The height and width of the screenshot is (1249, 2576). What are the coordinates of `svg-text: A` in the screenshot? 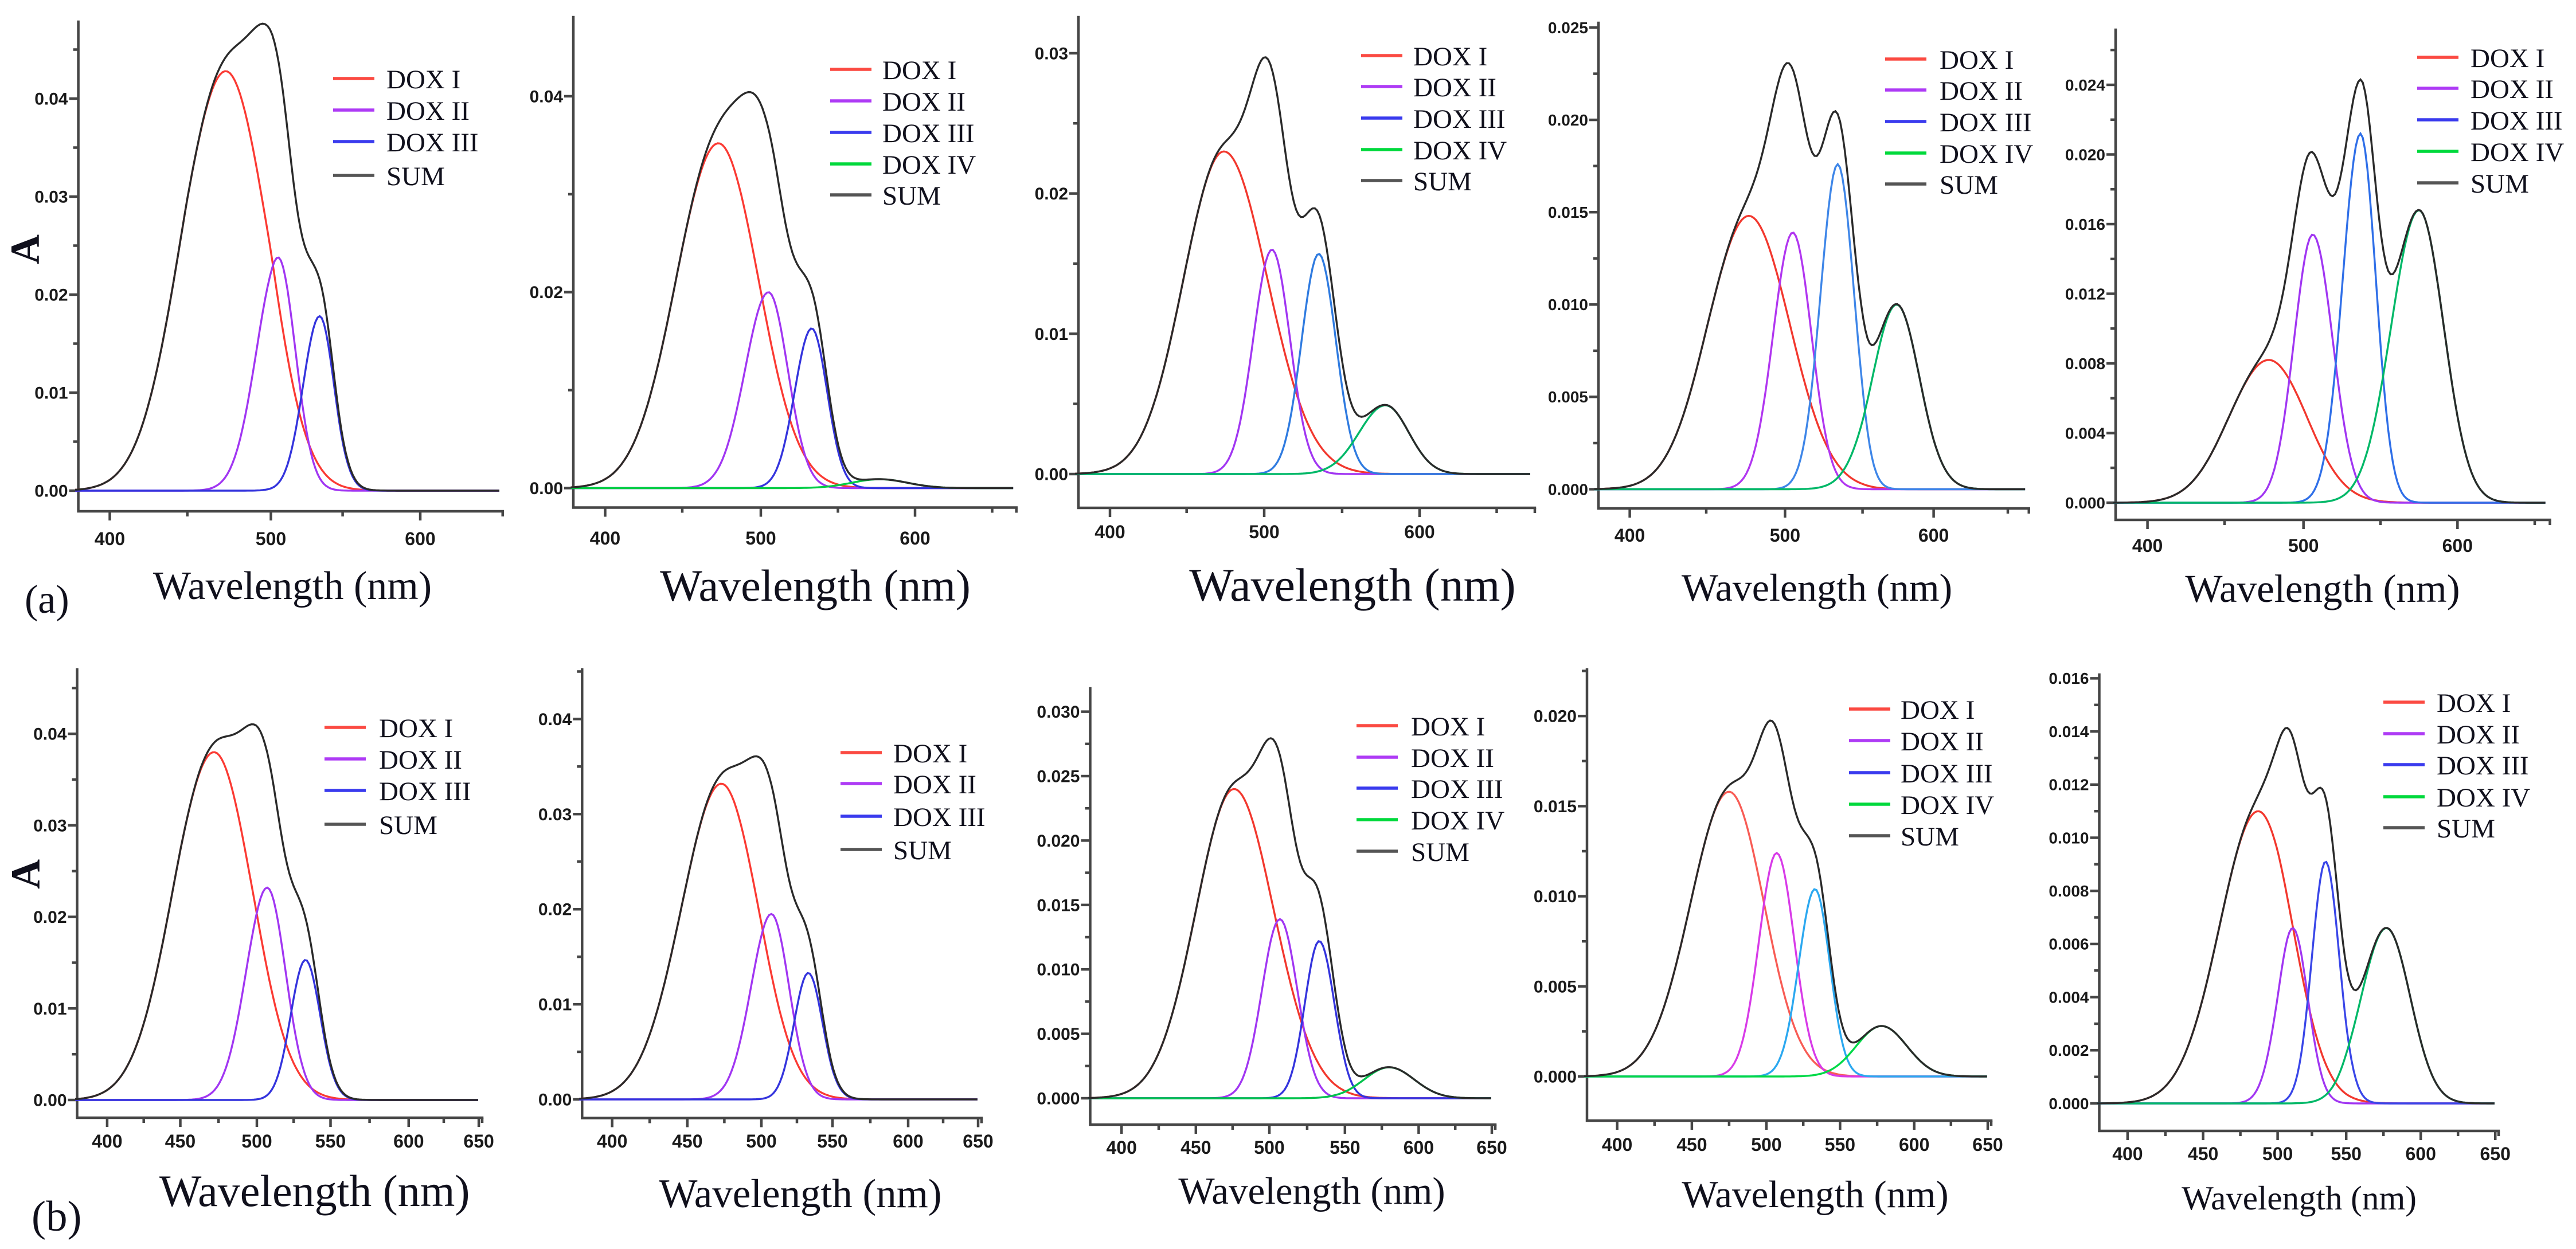 It's located at (25, 249).